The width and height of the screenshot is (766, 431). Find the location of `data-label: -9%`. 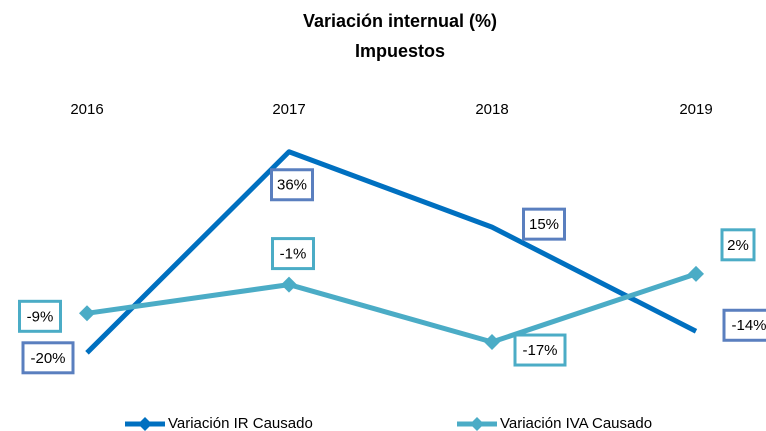

data-label: -9% is located at coordinates (40, 316).